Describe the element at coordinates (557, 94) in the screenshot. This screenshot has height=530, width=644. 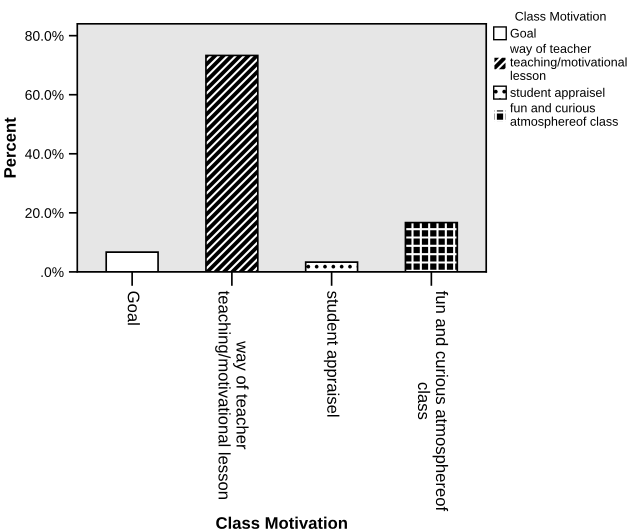
I see `legend-label: student appraisel` at that location.